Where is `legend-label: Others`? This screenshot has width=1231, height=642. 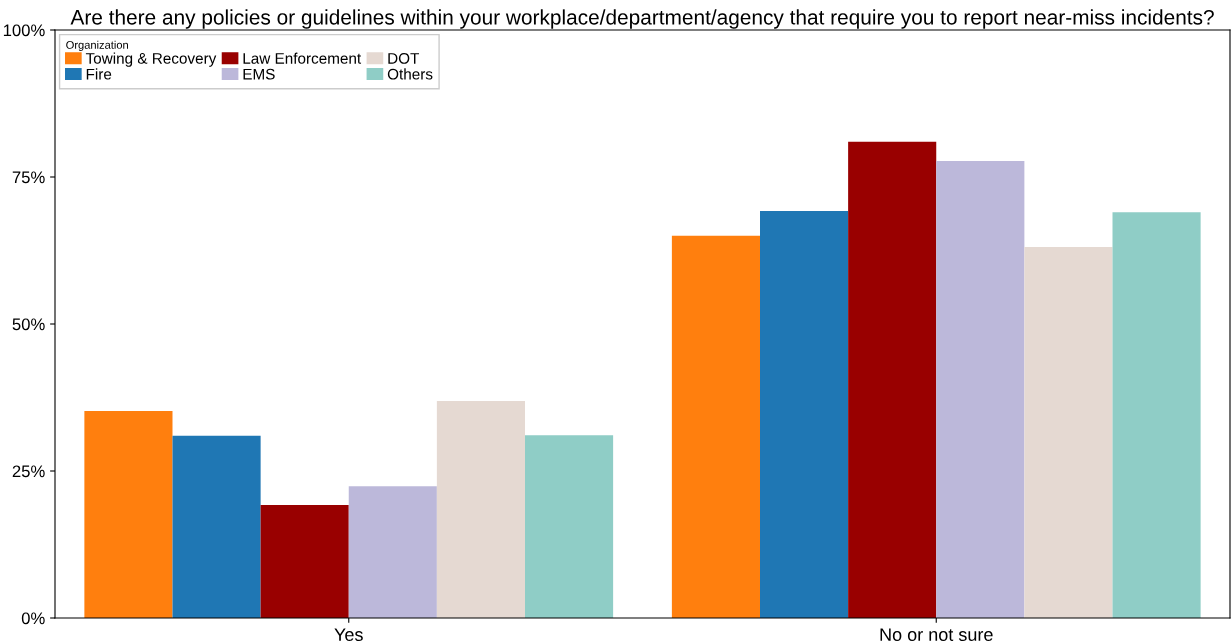
legend-label: Others is located at coordinates (410, 74).